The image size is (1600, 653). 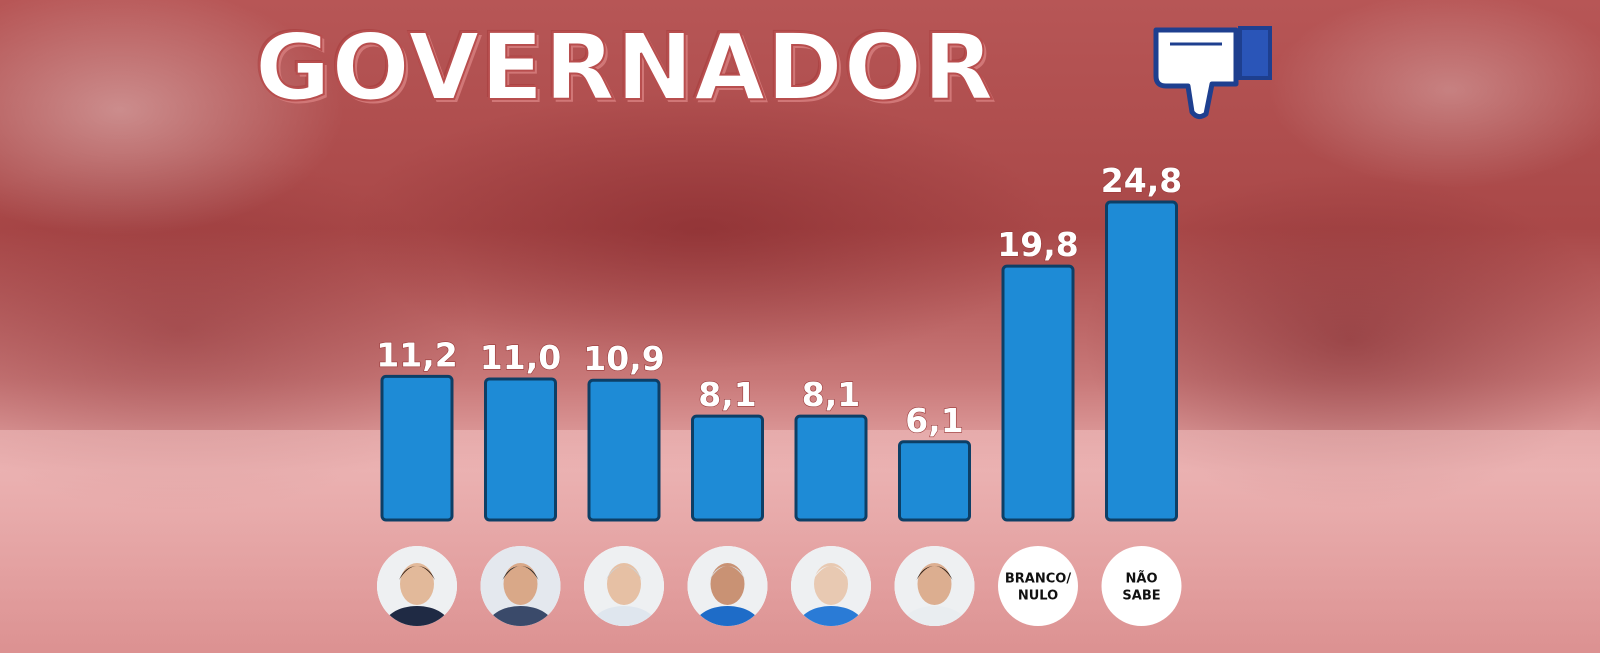 What do you see at coordinates (934, 420) in the screenshot?
I see `value-label-6: 6,1` at bounding box center [934, 420].